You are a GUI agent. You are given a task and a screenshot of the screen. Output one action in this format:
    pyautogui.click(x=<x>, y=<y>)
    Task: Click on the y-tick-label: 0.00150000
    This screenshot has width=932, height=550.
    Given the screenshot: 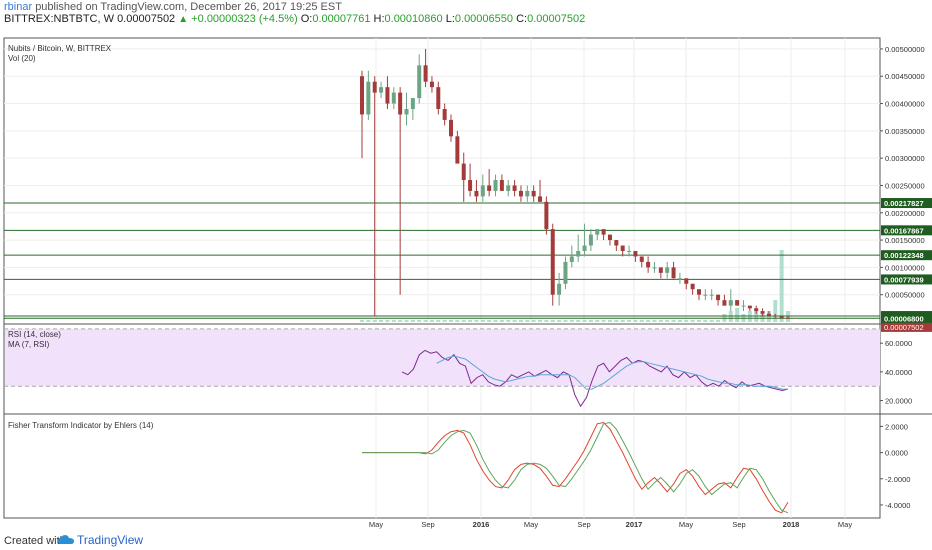 What is the action you would take?
    pyautogui.click(x=905, y=240)
    